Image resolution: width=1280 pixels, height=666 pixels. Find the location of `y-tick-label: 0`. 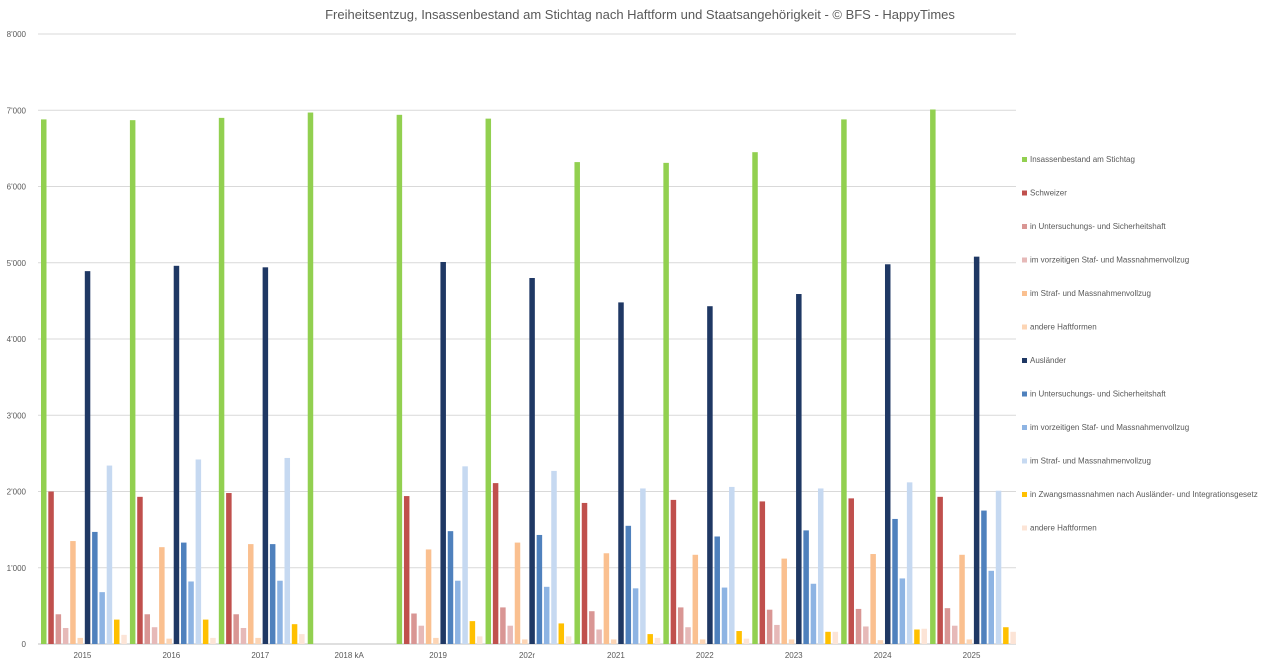

y-tick-label: 0 is located at coordinates (24, 644).